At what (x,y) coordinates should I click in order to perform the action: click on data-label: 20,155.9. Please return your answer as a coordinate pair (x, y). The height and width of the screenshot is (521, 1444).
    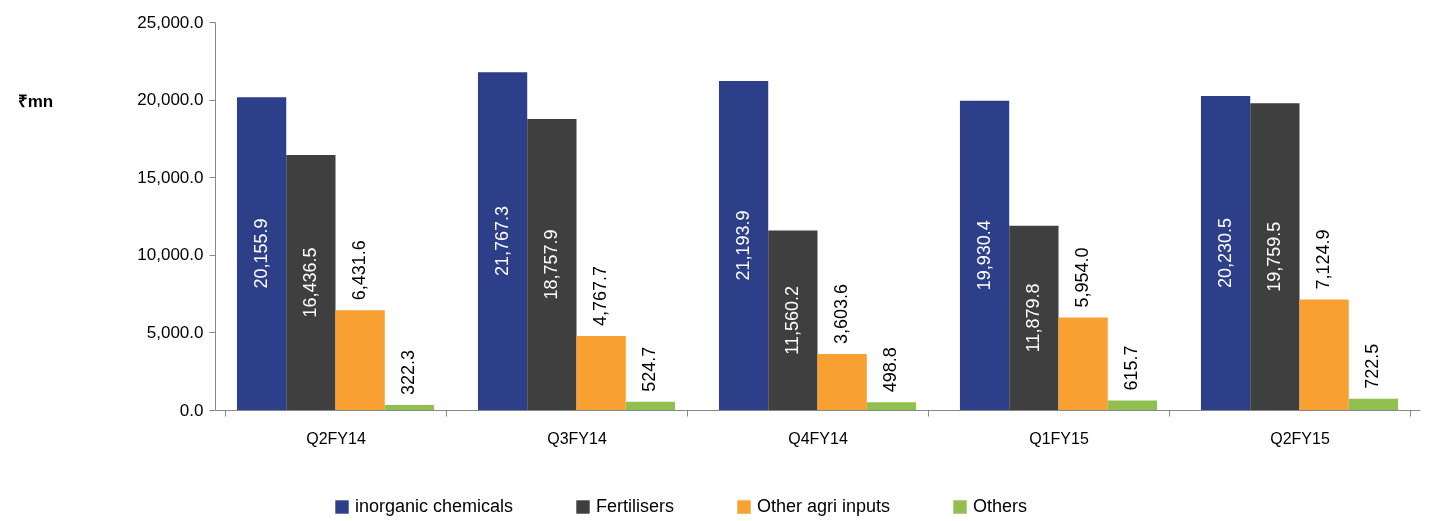
    Looking at the image, I should click on (260, 253).